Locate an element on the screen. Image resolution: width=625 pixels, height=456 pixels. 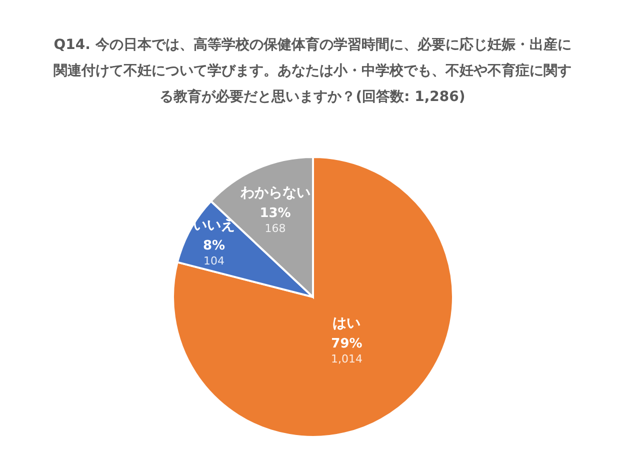
data-label: 8% is located at coordinates (214, 246).